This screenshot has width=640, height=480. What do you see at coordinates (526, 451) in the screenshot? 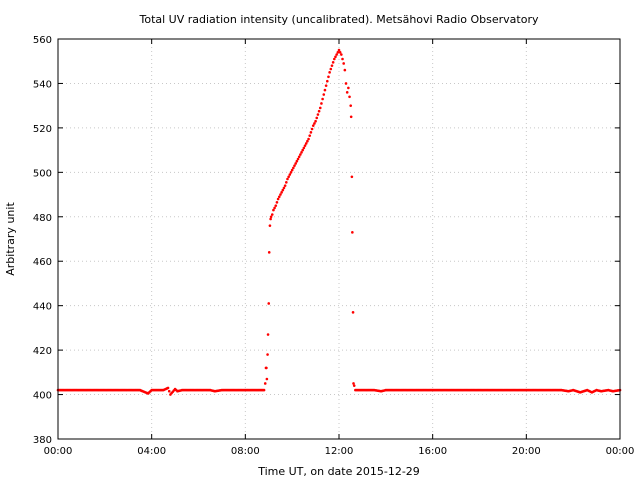
I see `x-tick-label: 20:00` at bounding box center [526, 451].